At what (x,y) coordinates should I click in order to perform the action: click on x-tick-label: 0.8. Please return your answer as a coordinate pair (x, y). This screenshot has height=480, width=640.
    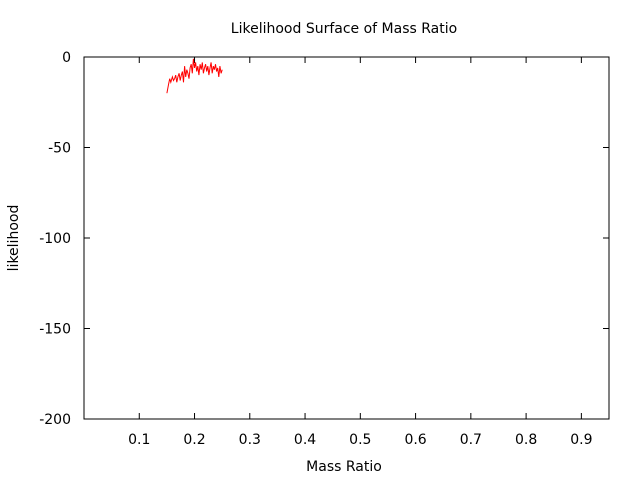
    Looking at the image, I should click on (526, 440).